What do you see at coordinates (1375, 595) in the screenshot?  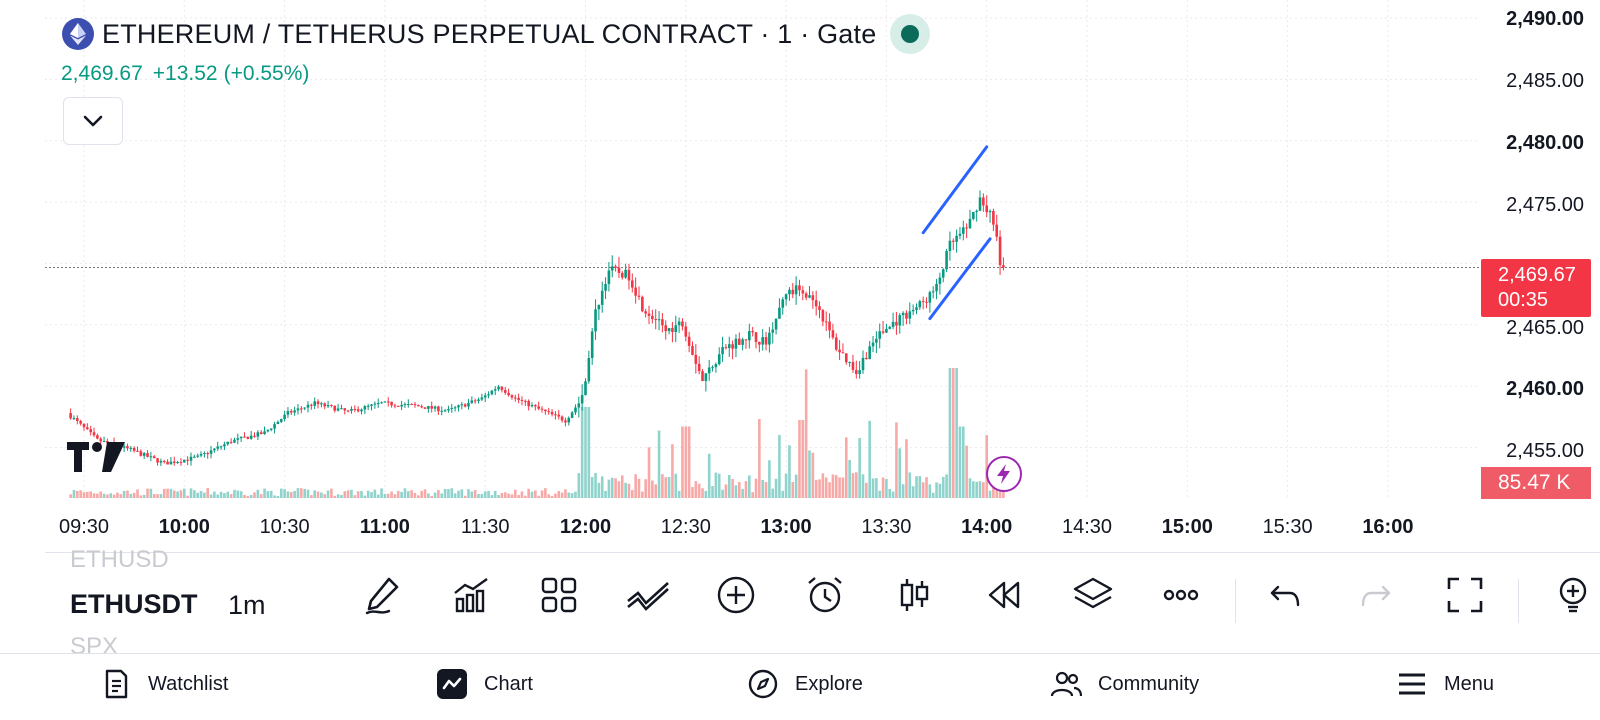 I see `redo-icon` at bounding box center [1375, 595].